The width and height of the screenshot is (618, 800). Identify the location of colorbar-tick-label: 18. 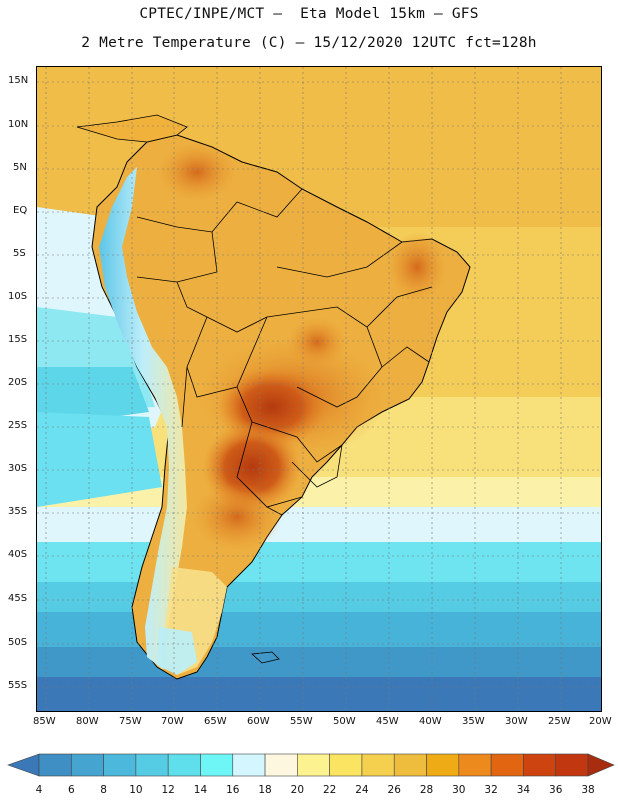
(265, 790).